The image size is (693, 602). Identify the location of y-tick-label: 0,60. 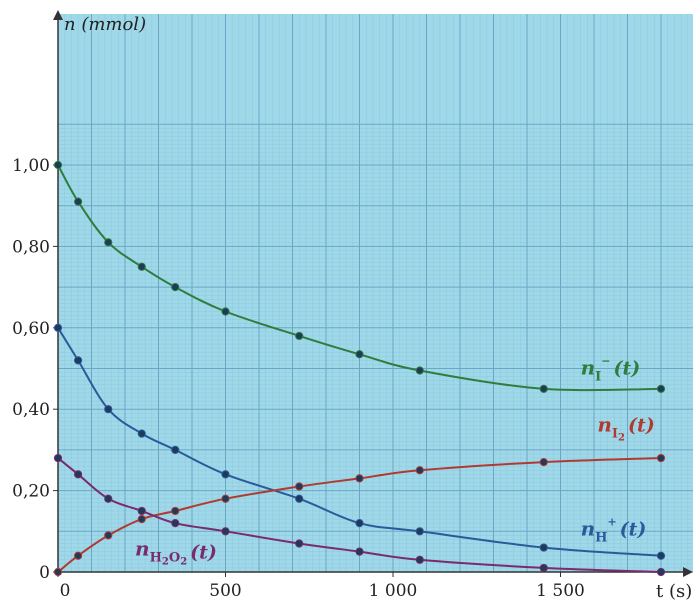
(31, 329).